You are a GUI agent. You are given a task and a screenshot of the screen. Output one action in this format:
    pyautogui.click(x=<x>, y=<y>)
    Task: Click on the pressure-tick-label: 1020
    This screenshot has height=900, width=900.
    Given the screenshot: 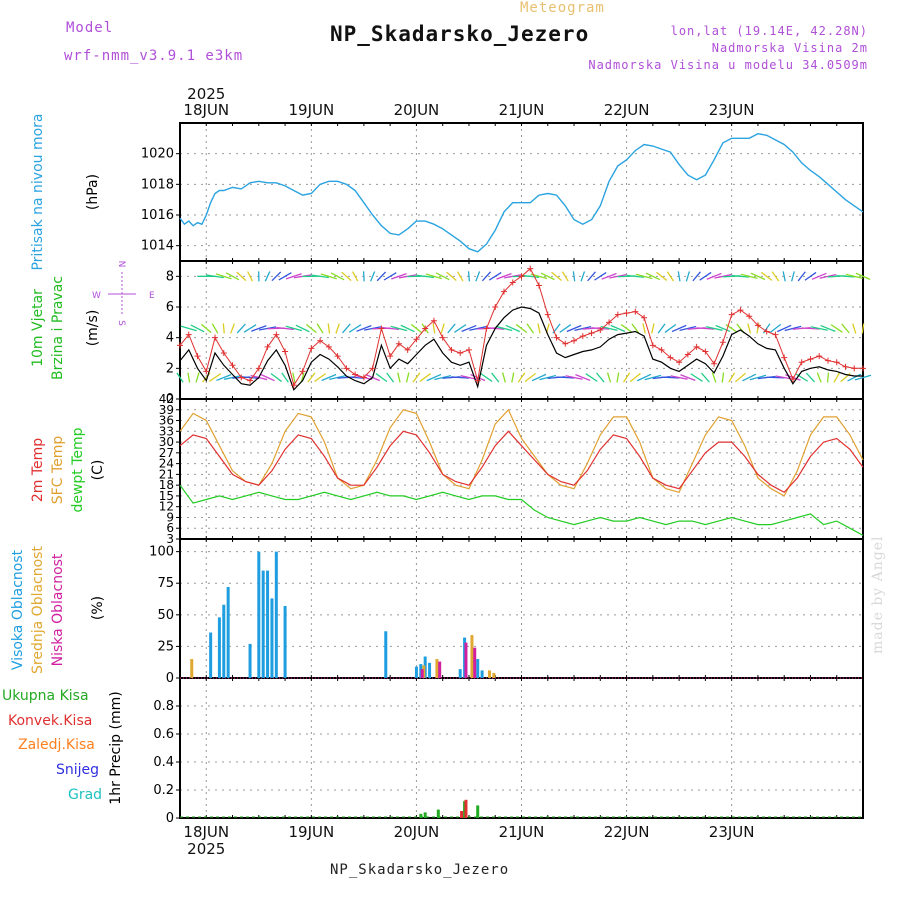 What is the action you would take?
    pyautogui.click(x=157, y=154)
    